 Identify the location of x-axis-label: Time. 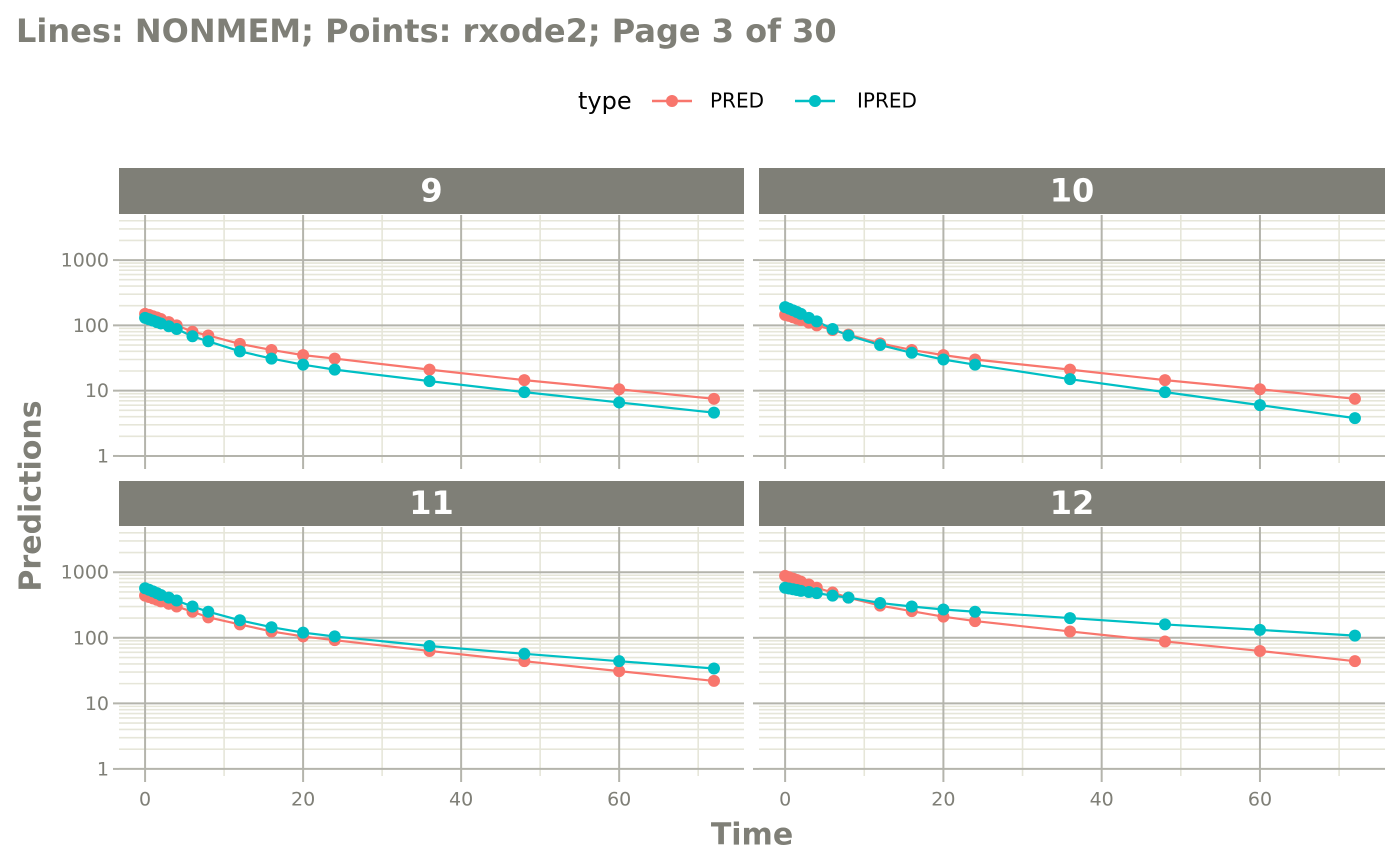
(752, 835).